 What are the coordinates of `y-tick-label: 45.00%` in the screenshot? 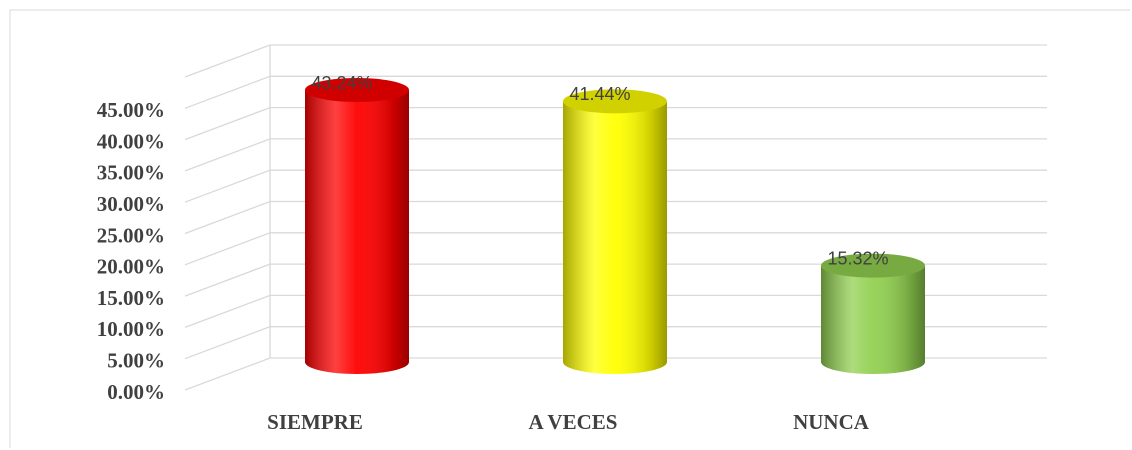 It's located at (131, 110).